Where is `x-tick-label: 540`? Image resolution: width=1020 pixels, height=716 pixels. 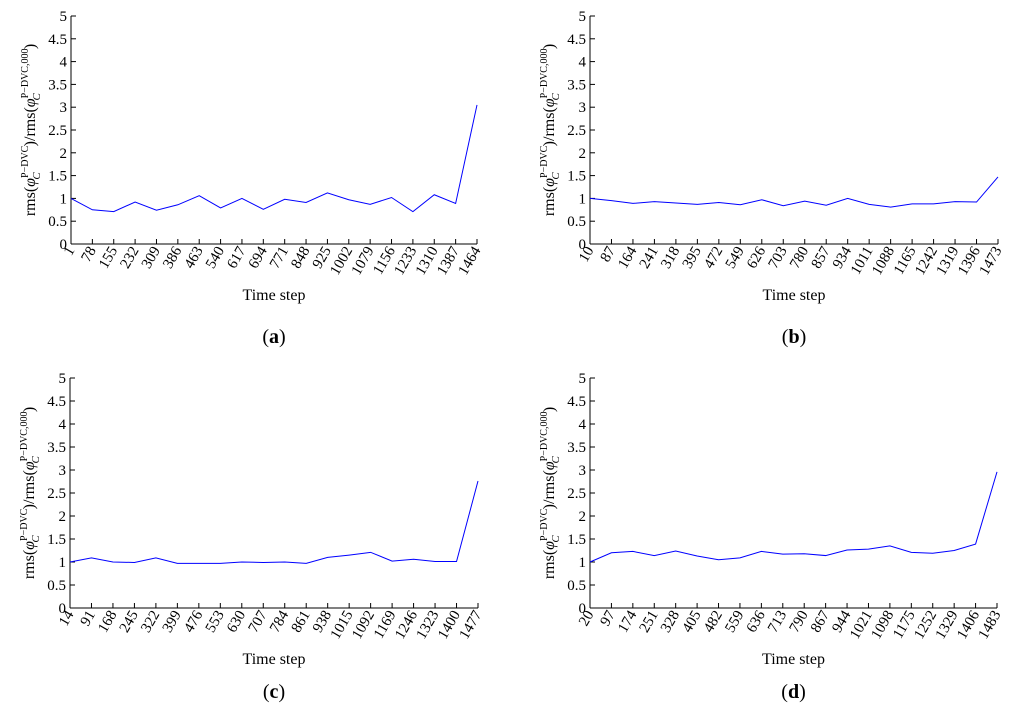
x-tick-label: 540 is located at coordinates (215, 257).